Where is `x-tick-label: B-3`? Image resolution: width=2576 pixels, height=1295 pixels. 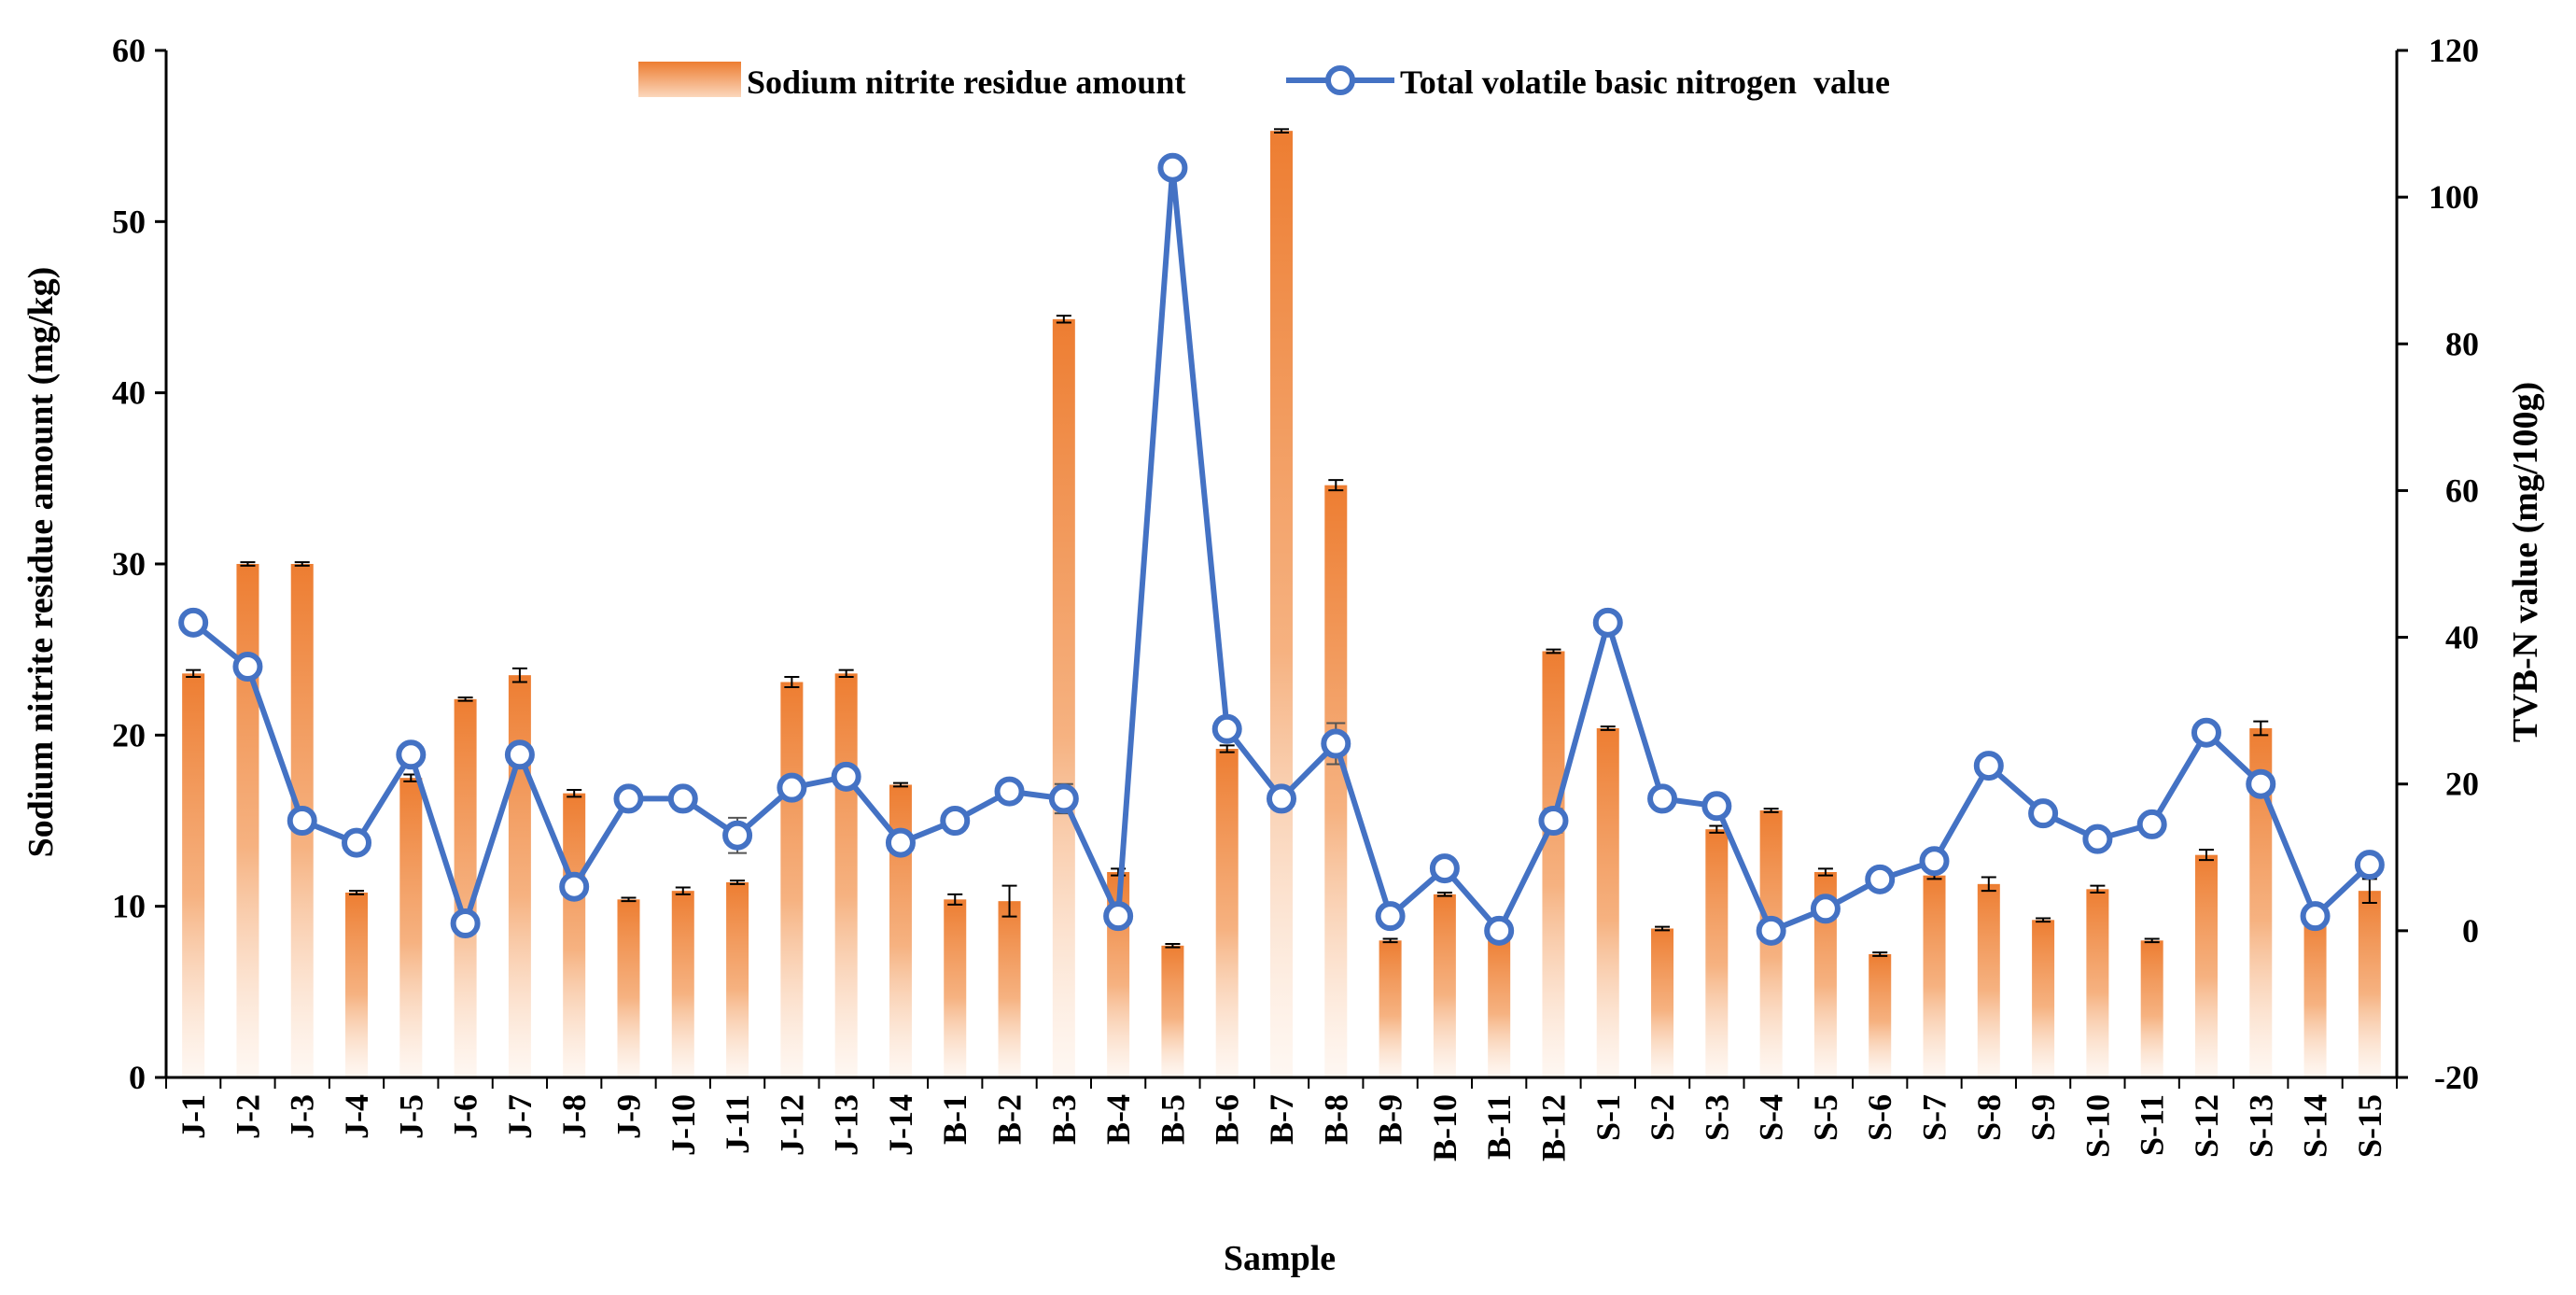 x-tick-label: B-3 is located at coordinates (1064, 1119).